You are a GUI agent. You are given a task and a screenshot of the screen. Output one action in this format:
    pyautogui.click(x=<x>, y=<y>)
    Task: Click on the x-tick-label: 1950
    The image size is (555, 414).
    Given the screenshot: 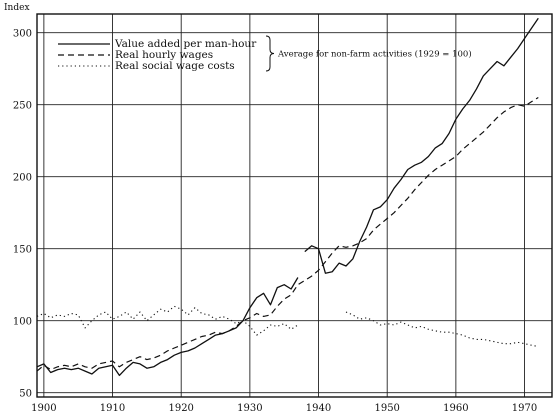 What is the action you would take?
    pyautogui.click(x=386, y=408)
    